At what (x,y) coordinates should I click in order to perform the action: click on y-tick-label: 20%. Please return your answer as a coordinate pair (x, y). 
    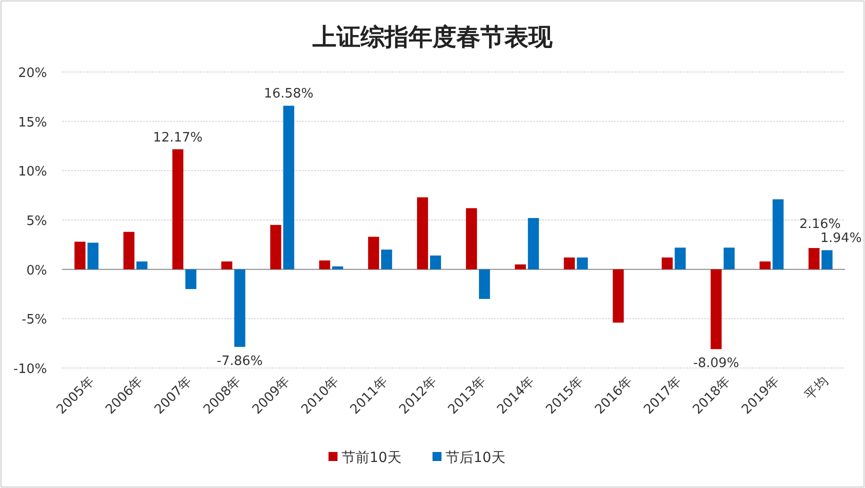
    Looking at the image, I should click on (32, 73).